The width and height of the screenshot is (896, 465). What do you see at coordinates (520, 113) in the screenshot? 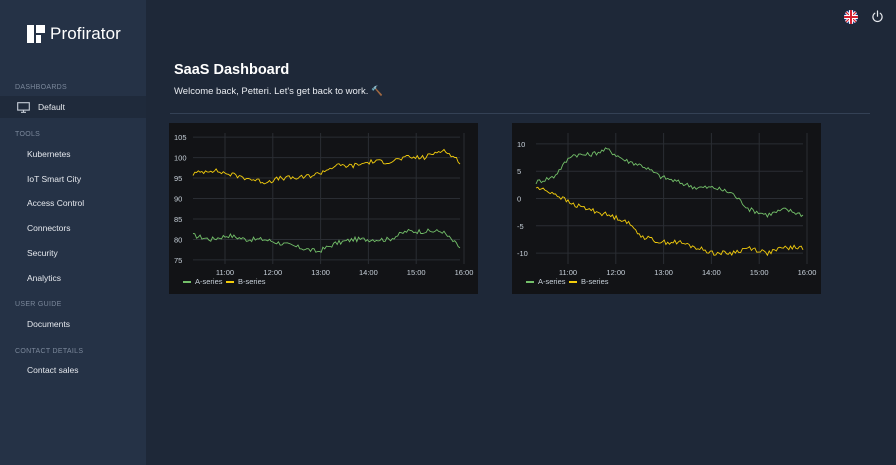
I see `divider` at bounding box center [520, 113].